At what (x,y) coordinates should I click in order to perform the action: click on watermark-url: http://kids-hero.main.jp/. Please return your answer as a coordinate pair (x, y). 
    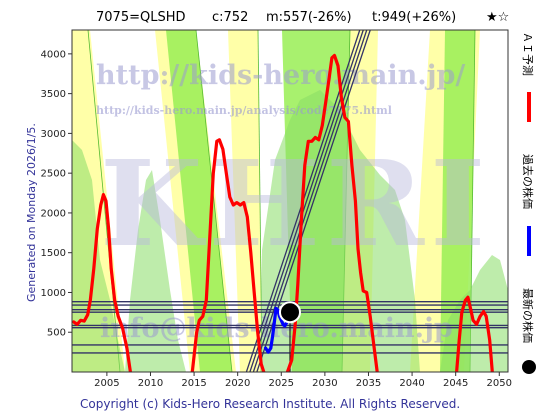
    Looking at the image, I should click on (280, 75).